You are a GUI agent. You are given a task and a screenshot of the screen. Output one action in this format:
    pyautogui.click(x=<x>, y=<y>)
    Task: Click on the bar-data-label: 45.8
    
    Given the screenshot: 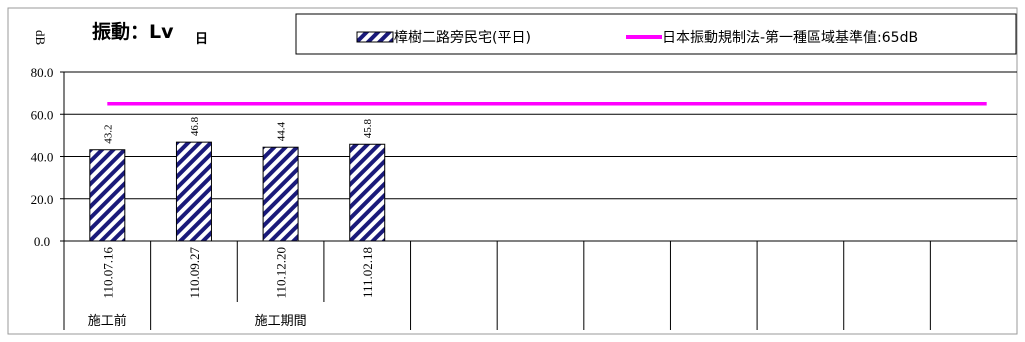 What is the action you would take?
    pyautogui.click(x=368, y=128)
    